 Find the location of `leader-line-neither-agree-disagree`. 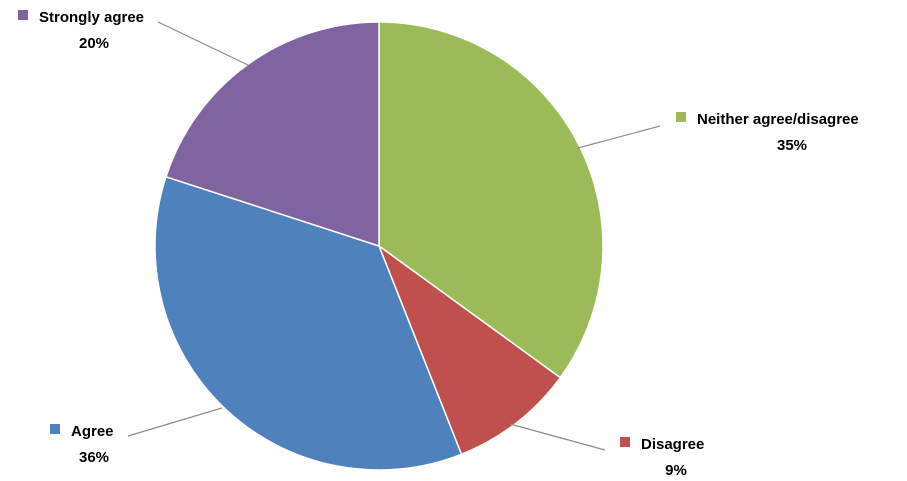

leader-line-neither-agree-disagree is located at coordinates (619, 137).